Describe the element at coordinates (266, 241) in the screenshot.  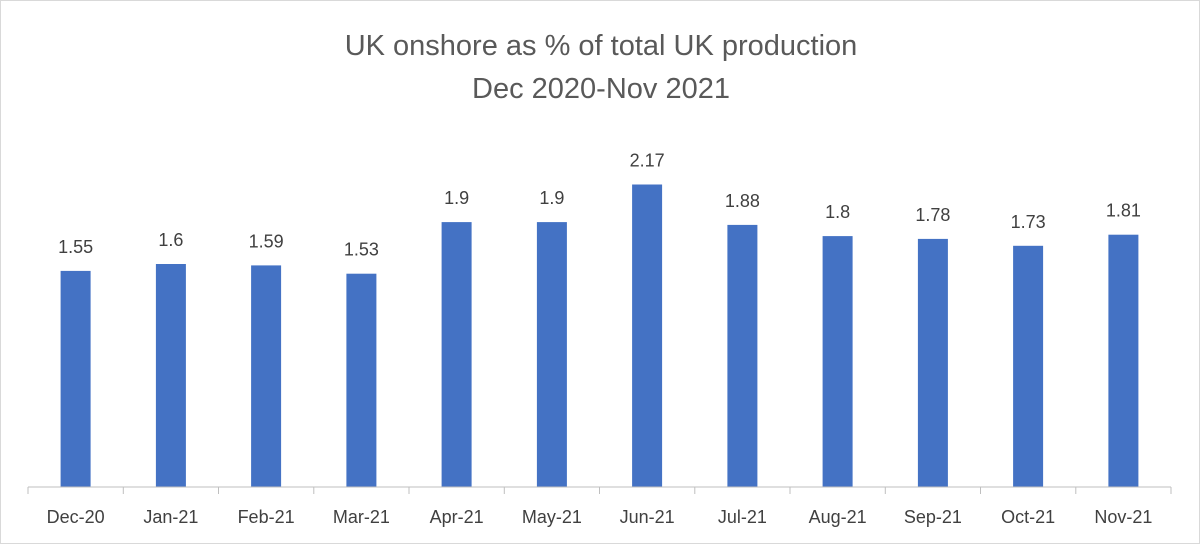
I see `data-label-feb-21: 1.59` at that location.